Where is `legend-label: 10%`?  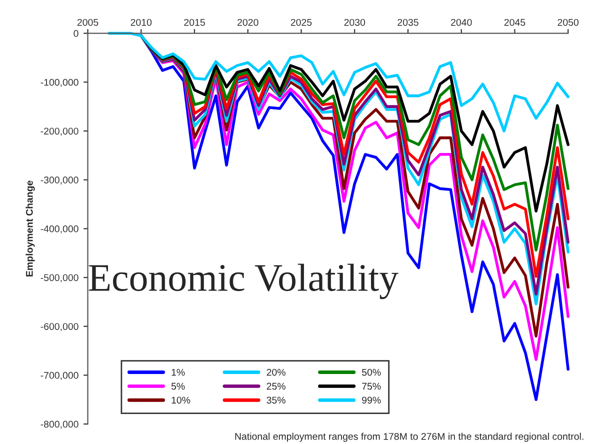
legend-label: 10% is located at coordinates (181, 400).